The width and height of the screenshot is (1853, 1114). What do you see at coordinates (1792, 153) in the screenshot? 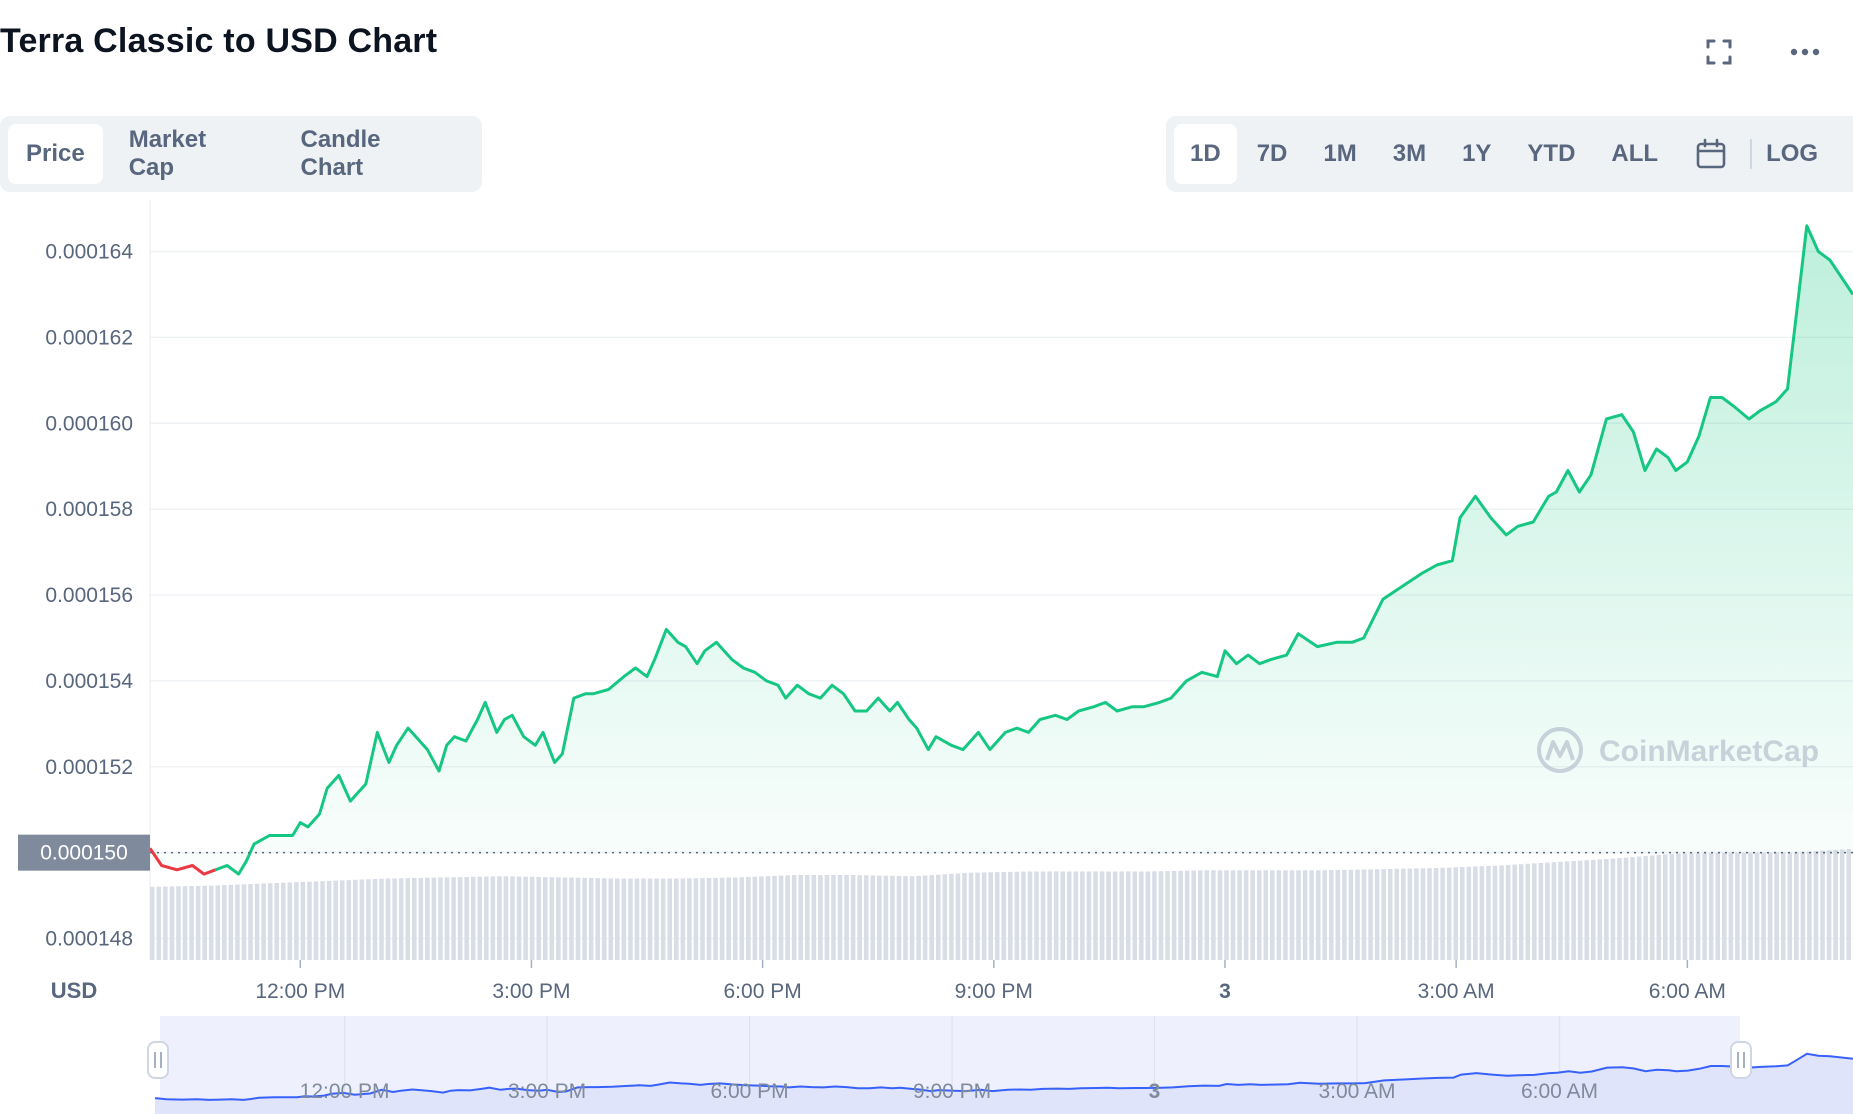
I see `log-scale-toggle: LOG` at bounding box center [1792, 153].